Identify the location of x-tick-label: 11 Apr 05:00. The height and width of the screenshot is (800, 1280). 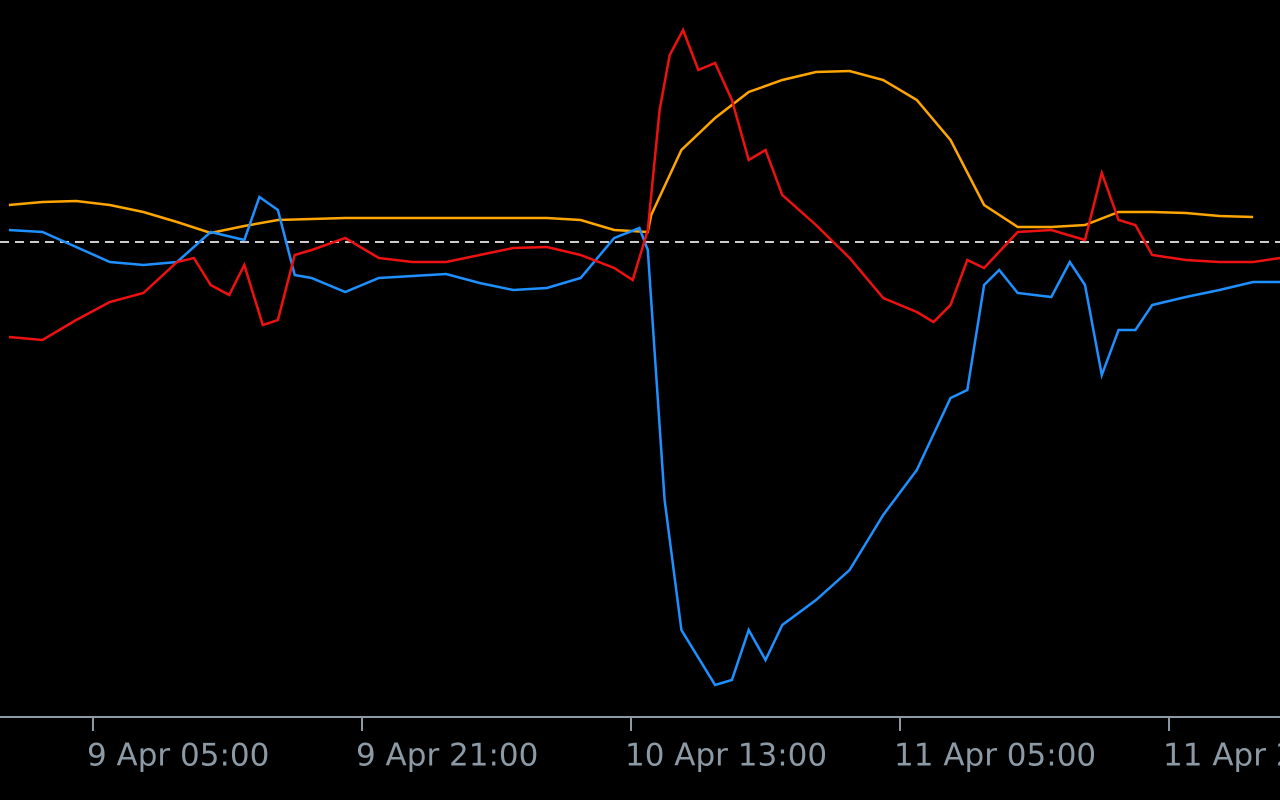
(995, 756).